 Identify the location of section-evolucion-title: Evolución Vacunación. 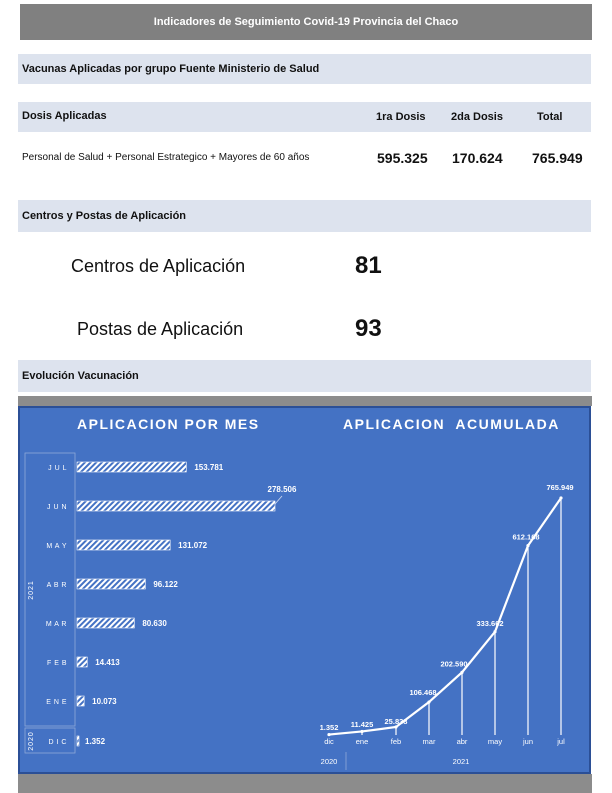
(80, 376).